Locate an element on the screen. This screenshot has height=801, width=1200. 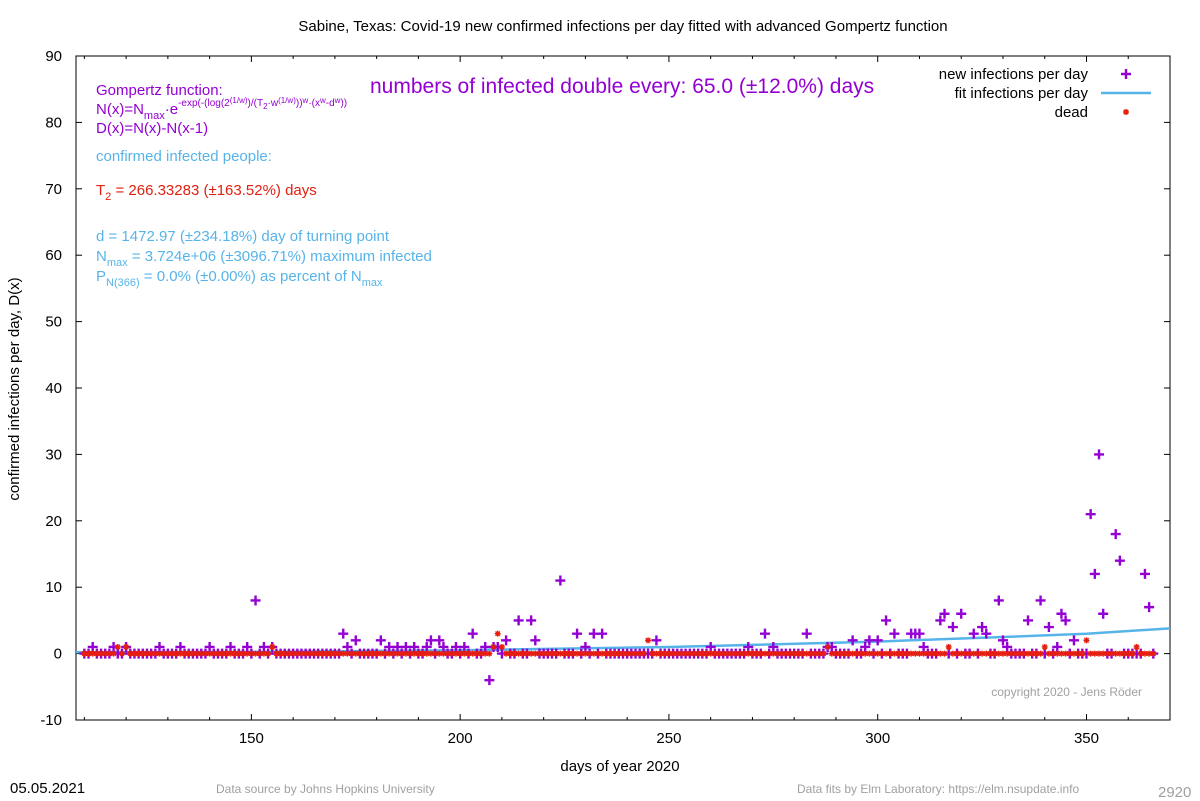
formula-e: ·e is located at coordinates (171, 109).